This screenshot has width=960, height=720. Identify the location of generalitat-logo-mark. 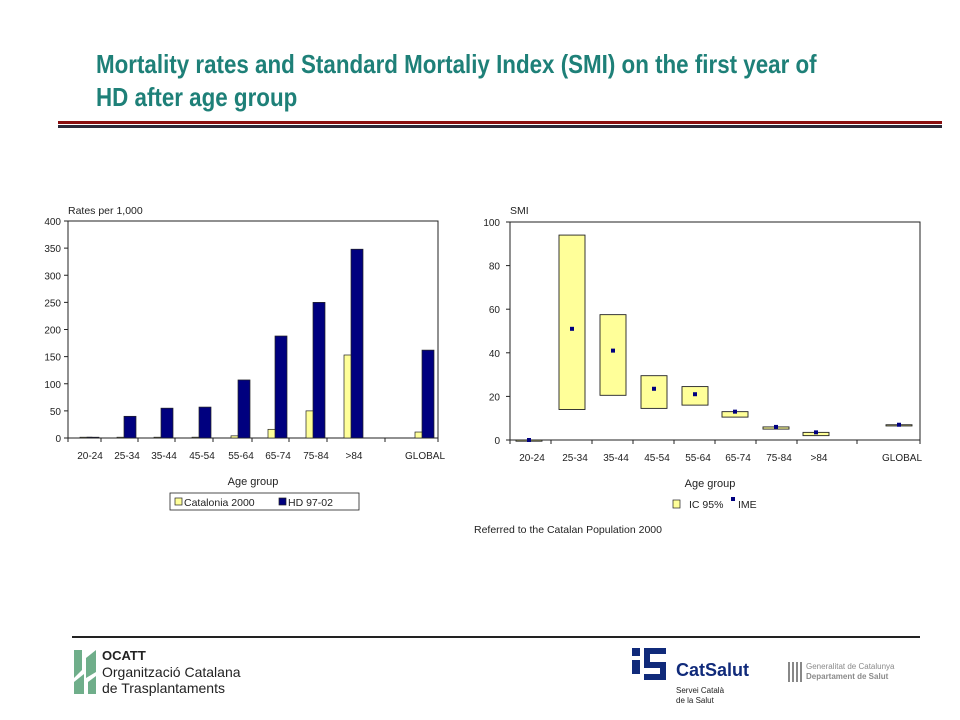
(795, 672).